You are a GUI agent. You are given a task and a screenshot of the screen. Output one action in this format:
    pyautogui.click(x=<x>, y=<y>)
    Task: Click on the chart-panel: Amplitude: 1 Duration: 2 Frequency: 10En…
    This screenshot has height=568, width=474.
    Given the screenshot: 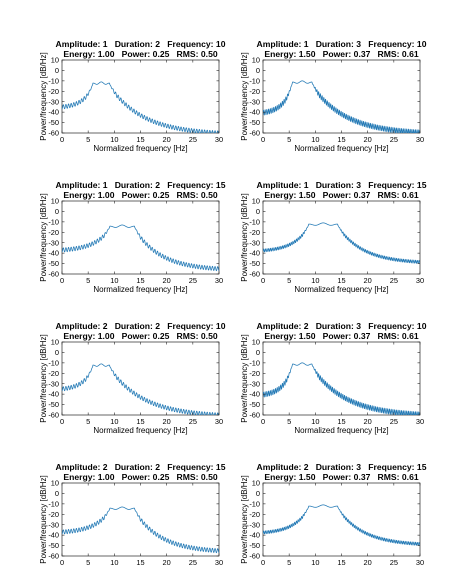 What is the action you would take?
    pyautogui.click(x=132, y=96)
    